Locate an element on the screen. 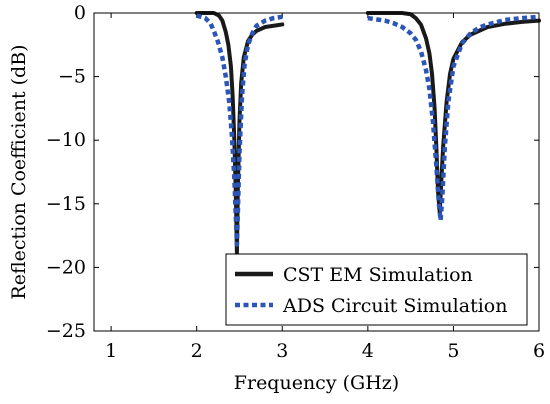 Image resolution: width=550 pixels, height=404 pixels. ads-series-line is located at coordinates (239, 130).